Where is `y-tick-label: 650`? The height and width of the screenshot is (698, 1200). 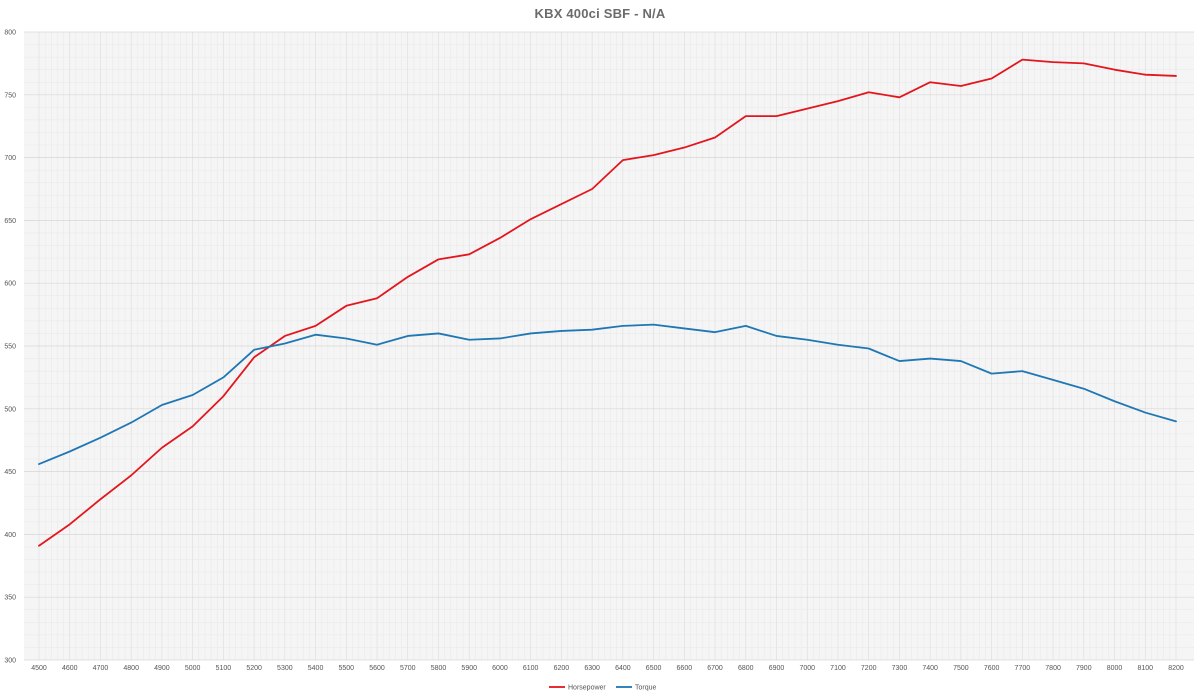
y-tick-label: 650 is located at coordinates (10, 221).